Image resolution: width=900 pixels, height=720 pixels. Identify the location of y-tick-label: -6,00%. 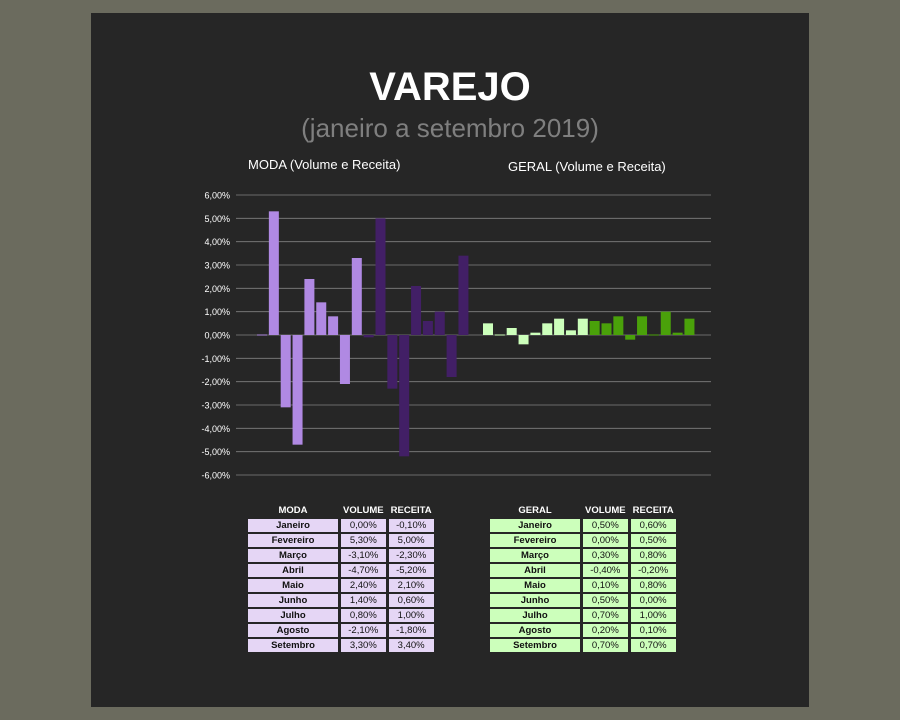
(215, 476).